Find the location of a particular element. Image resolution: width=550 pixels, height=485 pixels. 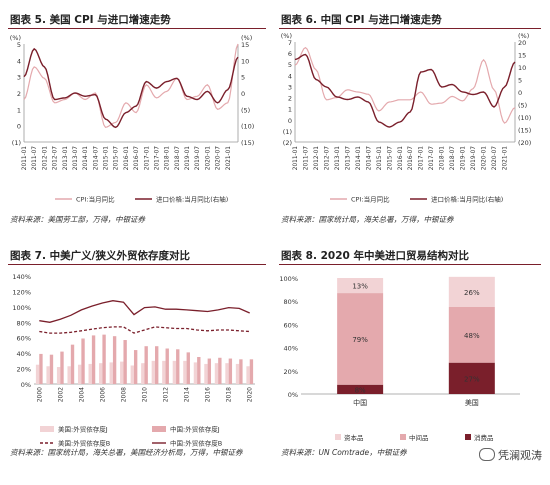

chart6-right-tick: (10) is located at coordinates (524, 118).